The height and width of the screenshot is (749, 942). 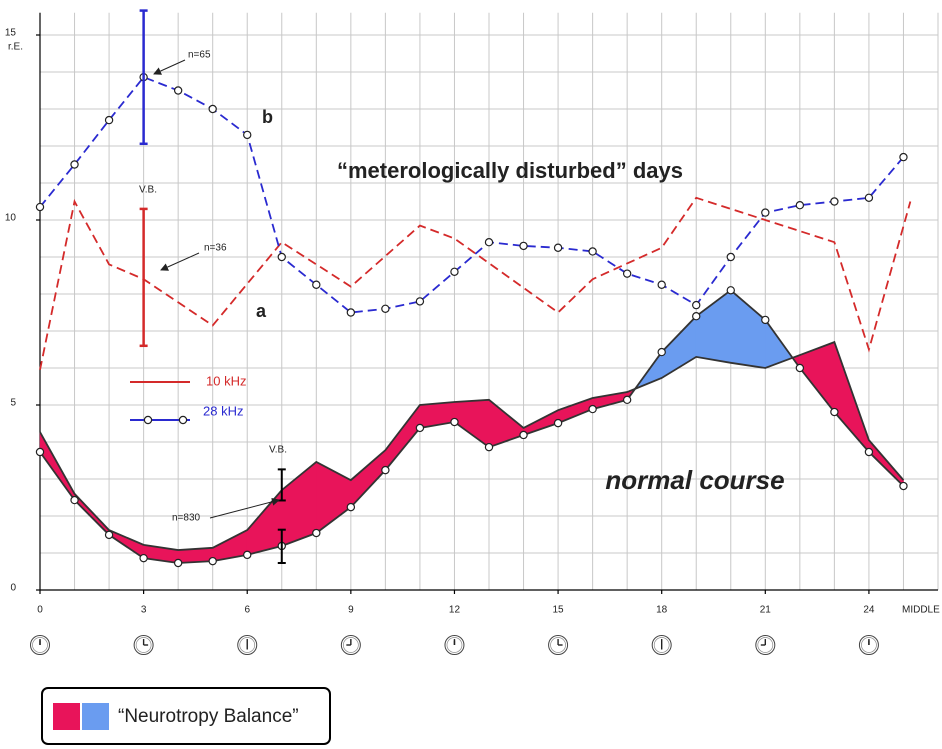 What do you see at coordinates (13, 403) in the screenshot?
I see `y-tick-label: 5` at bounding box center [13, 403].